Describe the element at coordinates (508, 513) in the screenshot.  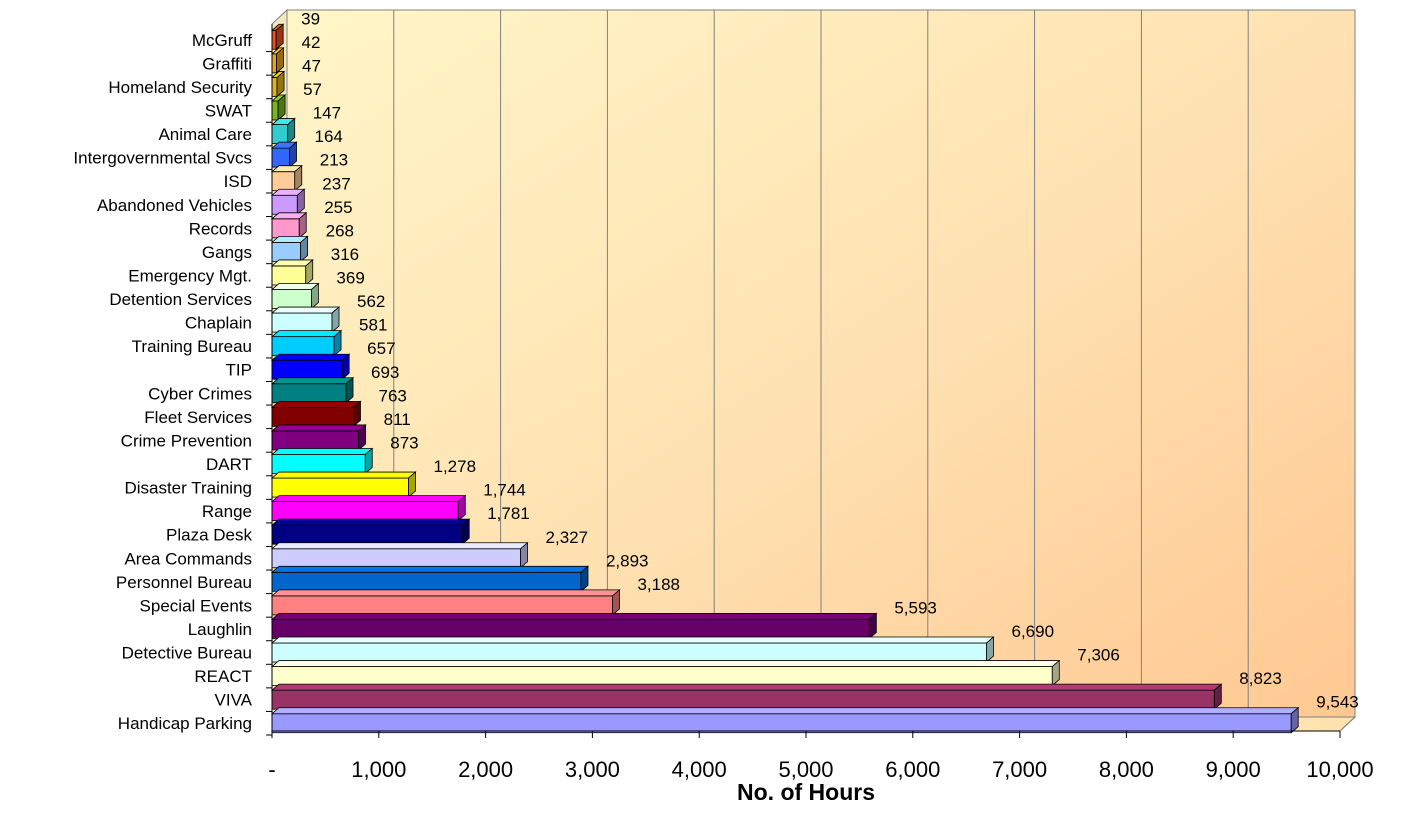
I see `value-label: 1,781` at that location.